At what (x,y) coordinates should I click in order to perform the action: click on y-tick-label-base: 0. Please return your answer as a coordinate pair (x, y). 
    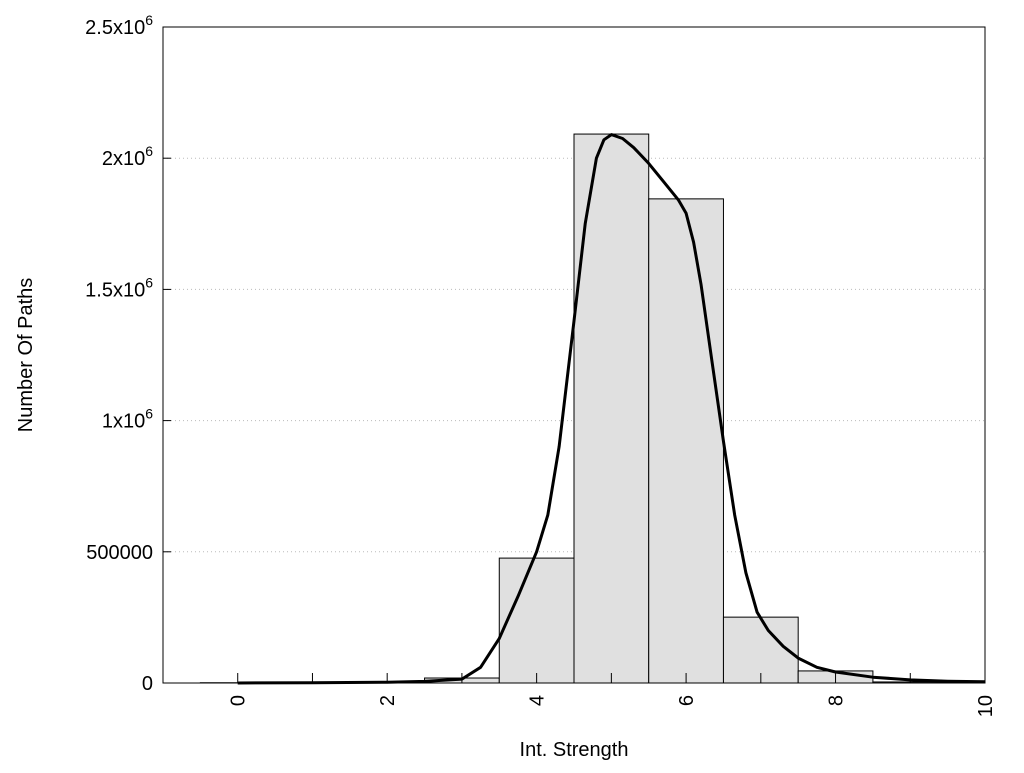
    Looking at the image, I should click on (147, 684).